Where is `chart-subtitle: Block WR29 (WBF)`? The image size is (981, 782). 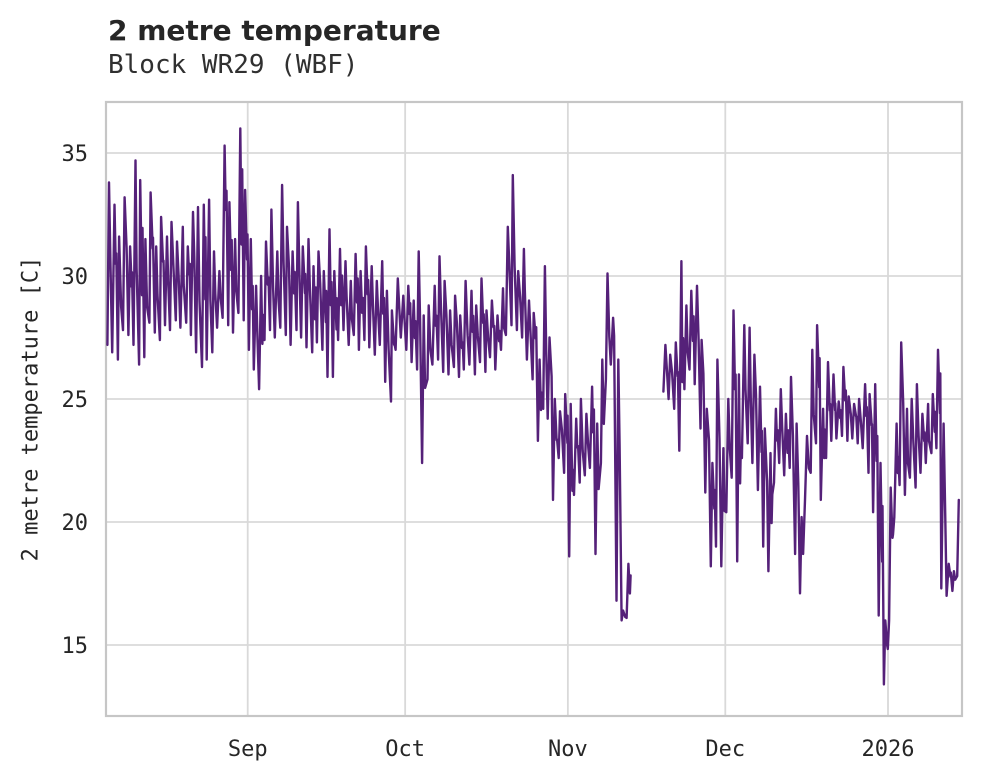
chart-subtitle: Block WR29 (WBF) is located at coordinates (233, 65).